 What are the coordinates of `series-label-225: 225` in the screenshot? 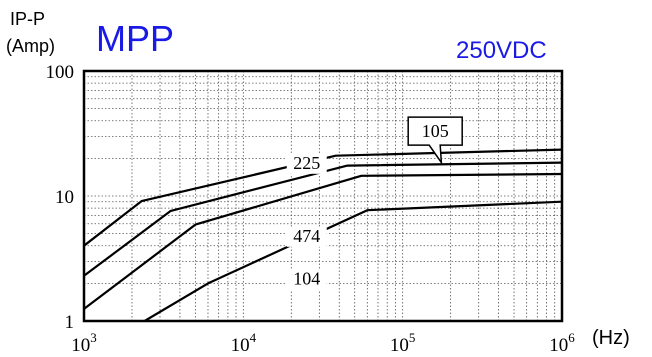 It's located at (306, 163).